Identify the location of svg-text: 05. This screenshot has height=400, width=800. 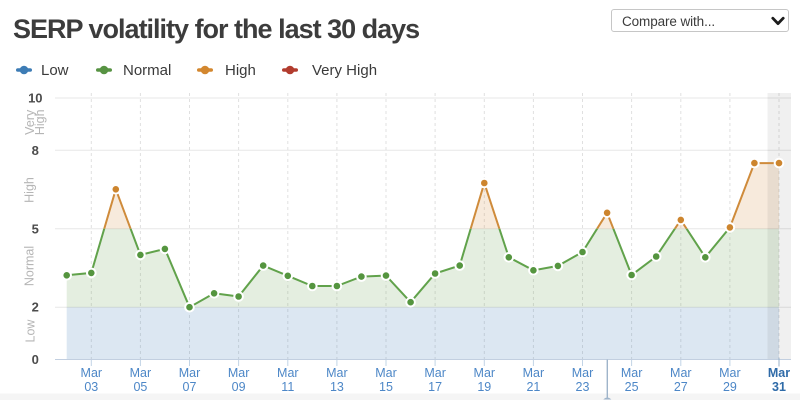
(140, 387).